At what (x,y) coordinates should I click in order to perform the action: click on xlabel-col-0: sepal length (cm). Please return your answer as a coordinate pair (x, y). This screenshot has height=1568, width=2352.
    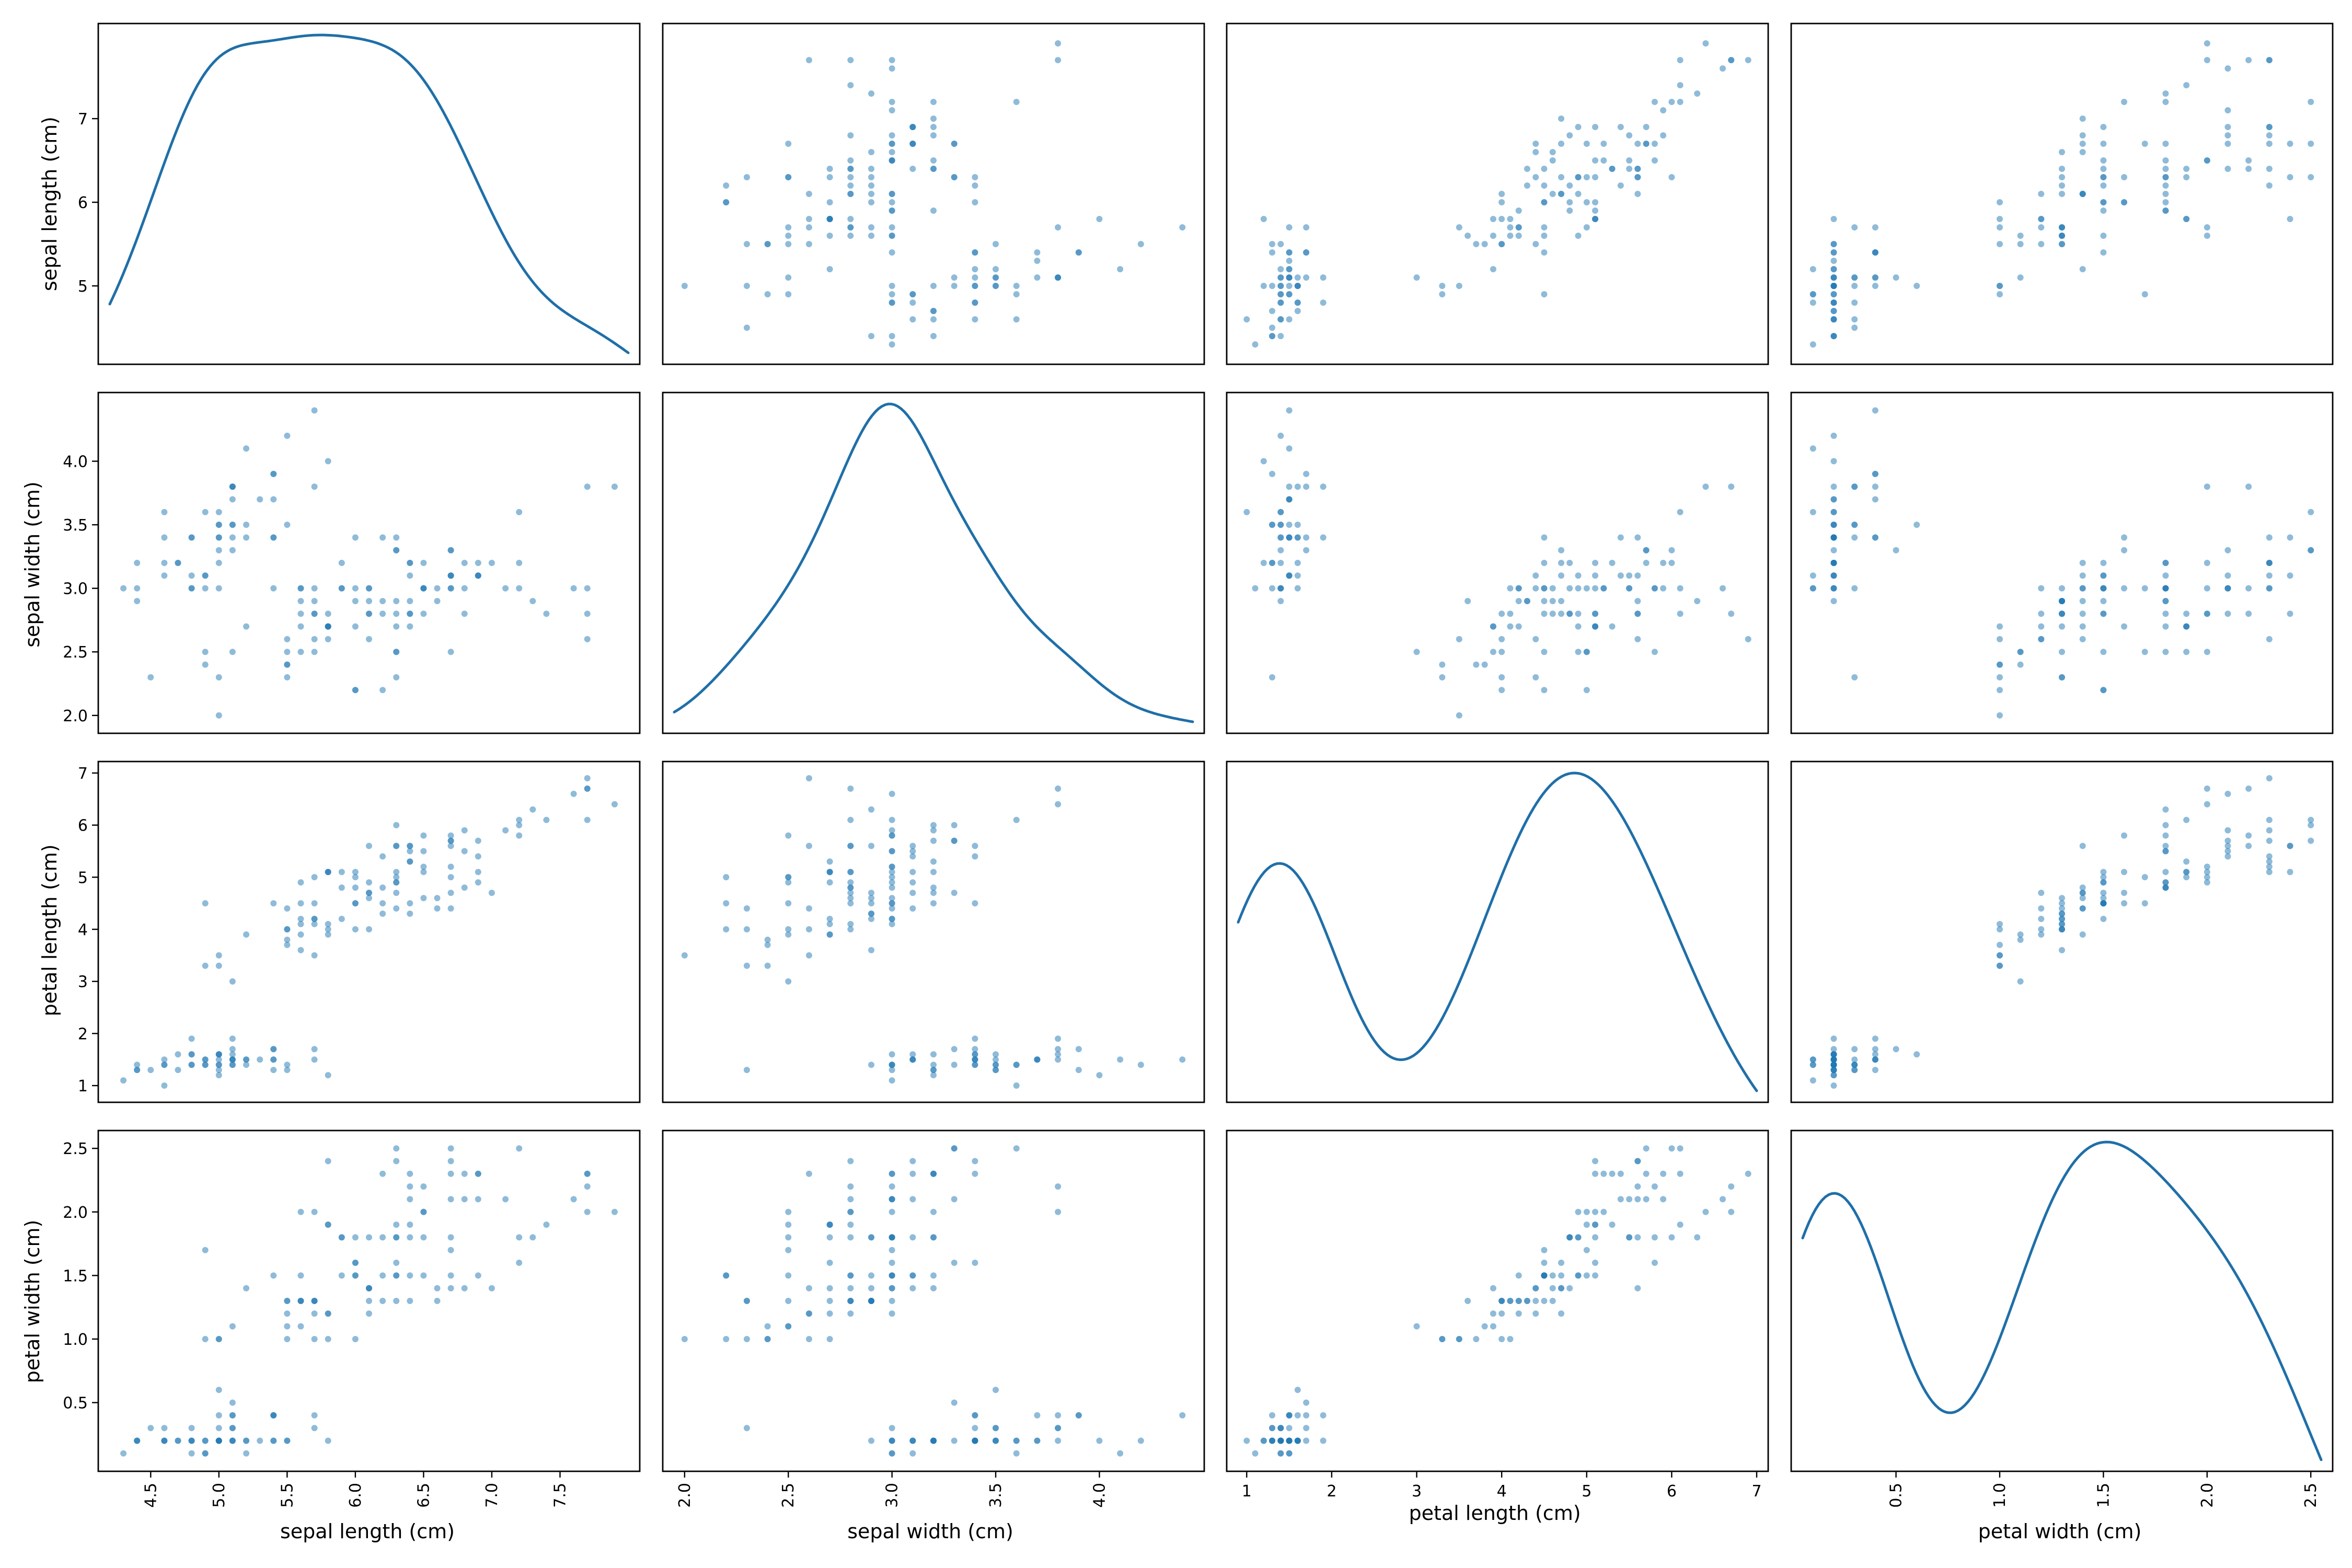
    Looking at the image, I should click on (367, 1531).